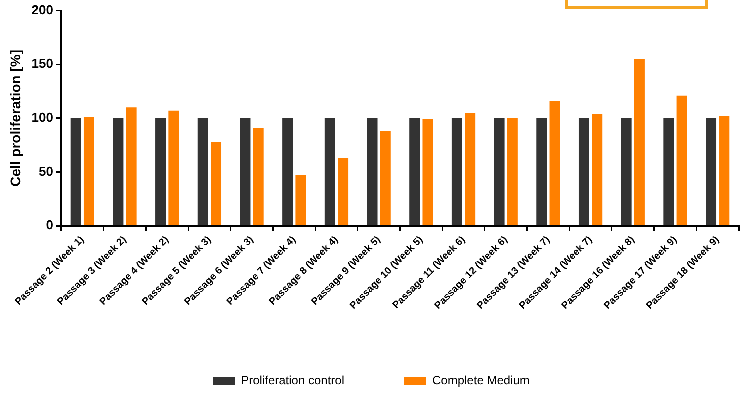  What do you see at coordinates (46, 171) in the screenshot?
I see `y-tick-label: 50` at bounding box center [46, 171].